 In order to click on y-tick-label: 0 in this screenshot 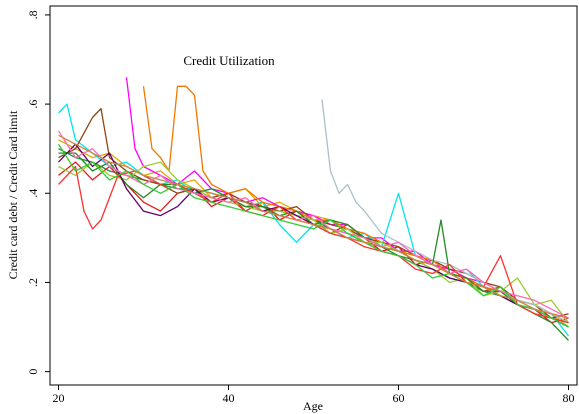, I will do `click(33, 372)`.